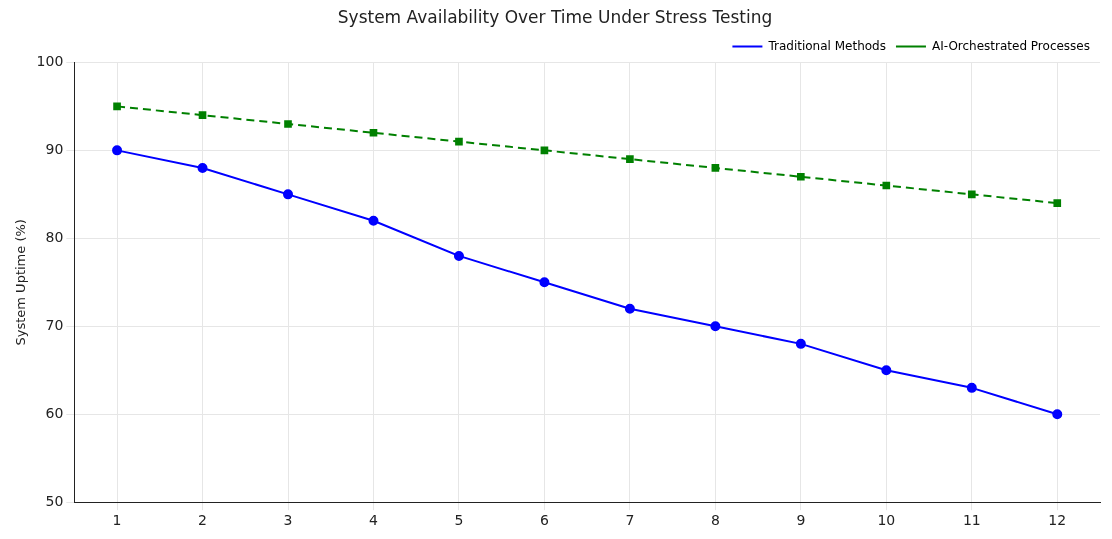 The width and height of the screenshot is (1112, 539). Describe the element at coordinates (54, 500) in the screenshot. I see `y-tick-label: 50` at that location.